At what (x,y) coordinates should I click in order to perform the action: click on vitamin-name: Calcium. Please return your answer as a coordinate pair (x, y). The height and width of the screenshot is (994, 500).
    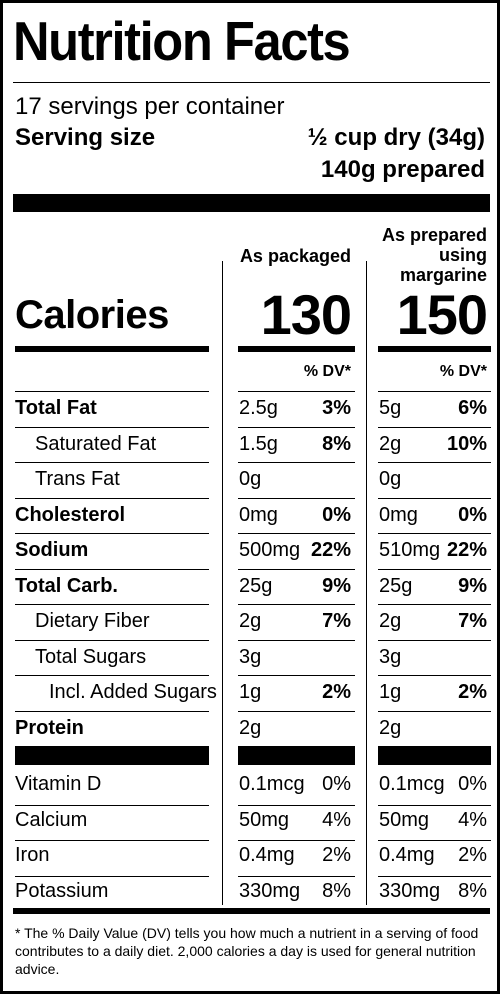
    Looking at the image, I should click on (51, 819).